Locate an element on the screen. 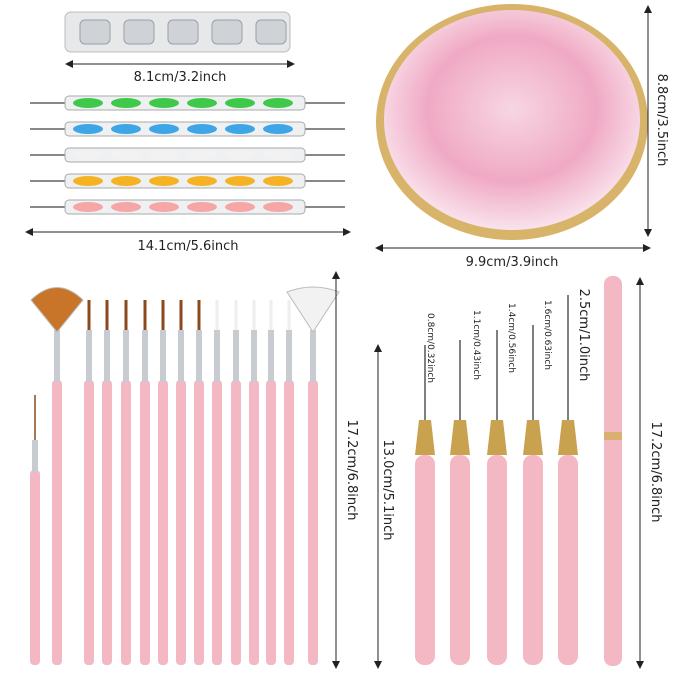 This screenshot has height=679, width=679. dotting-length-label: 14.1cm/5.6inch is located at coordinates (187, 246).